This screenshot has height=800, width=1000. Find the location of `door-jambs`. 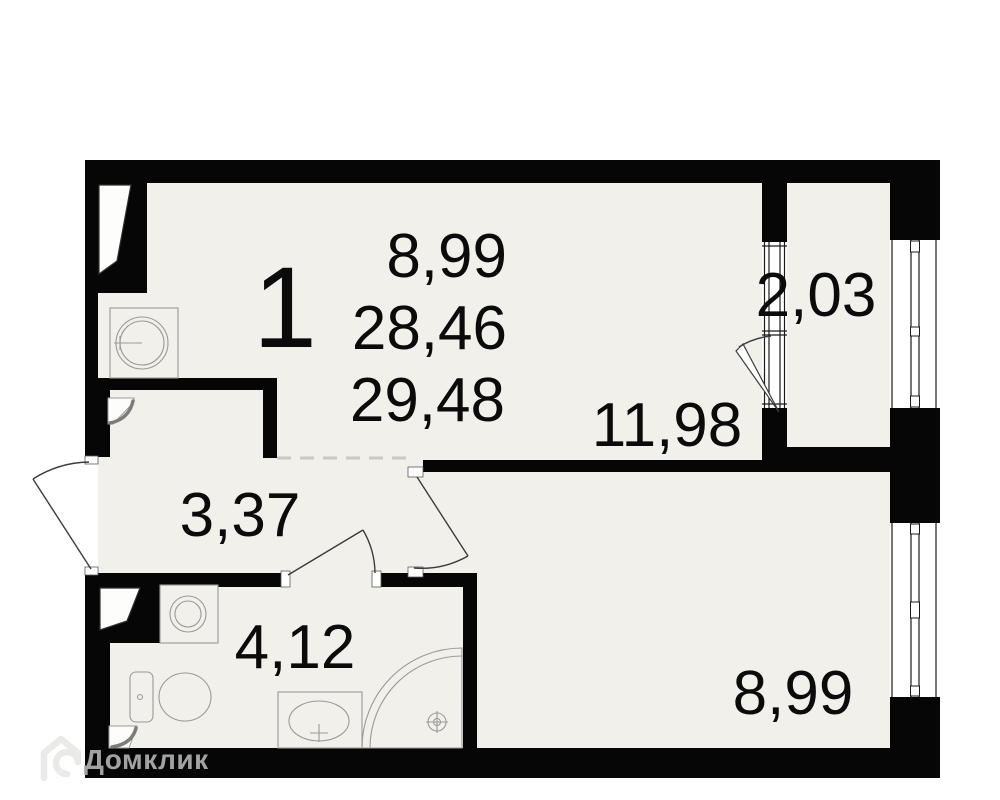

door-jambs is located at coordinates (254, 521).